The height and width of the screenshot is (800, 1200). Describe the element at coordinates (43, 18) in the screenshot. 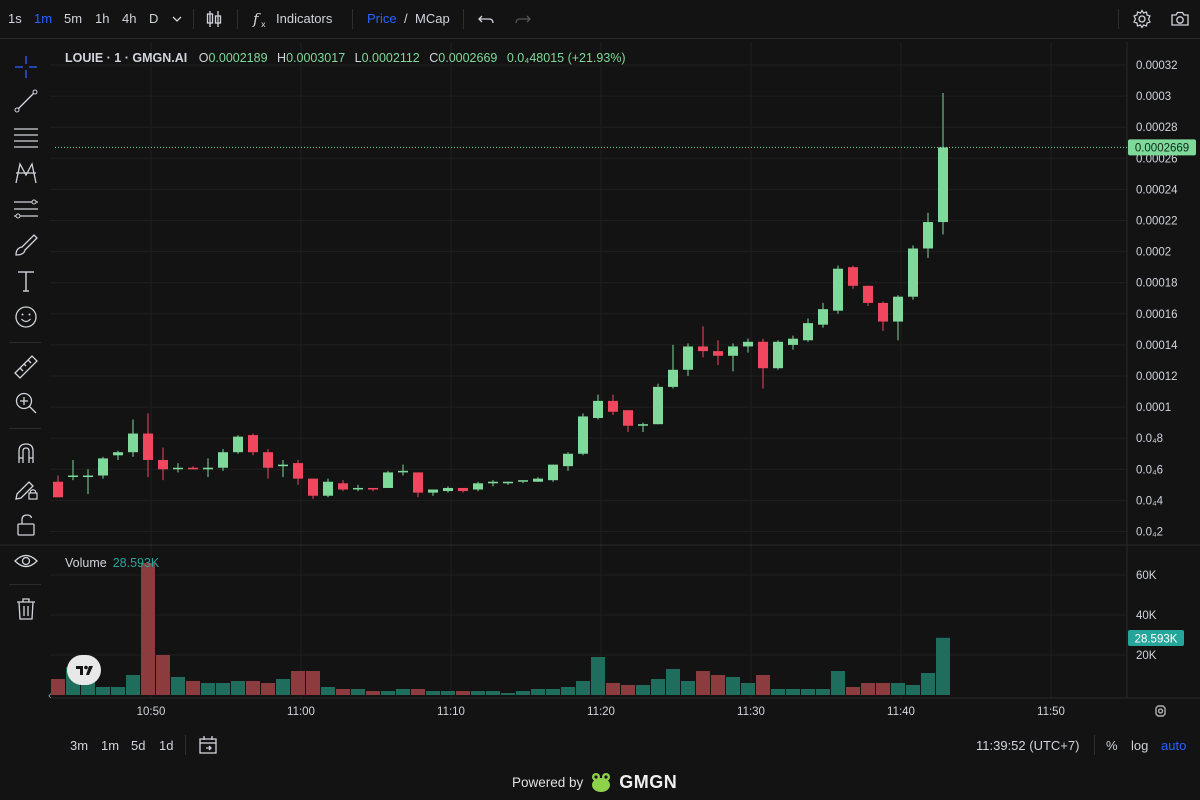

I see `interval-1m: 1m` at that location.